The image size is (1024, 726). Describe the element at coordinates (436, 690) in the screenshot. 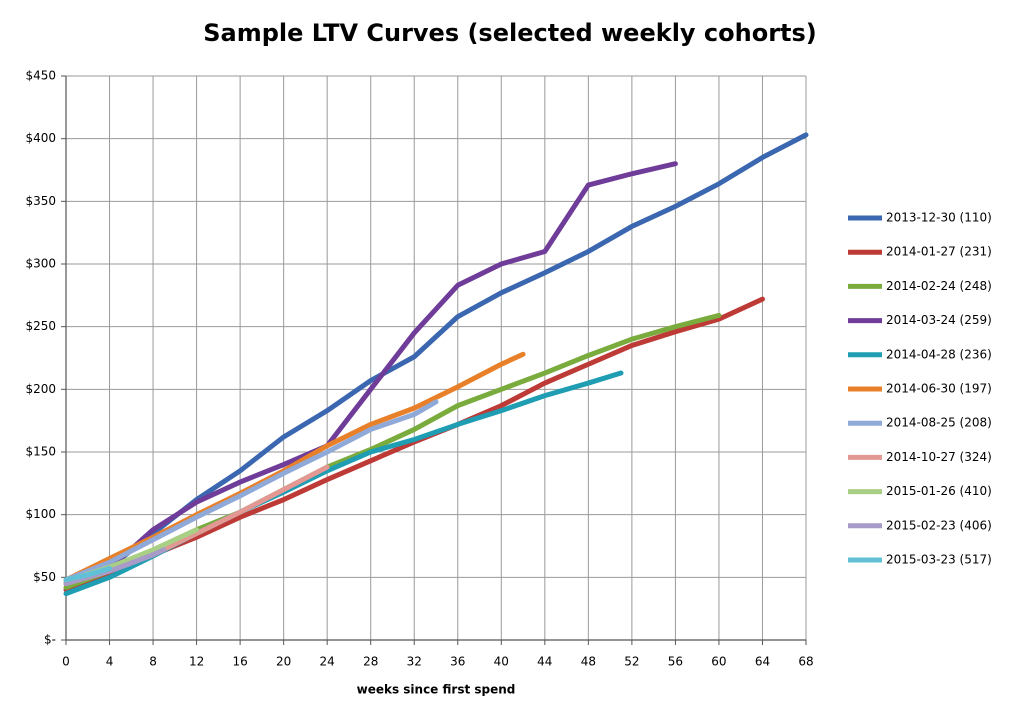

I see `x-axis-label: weeks since first spend` at that location.